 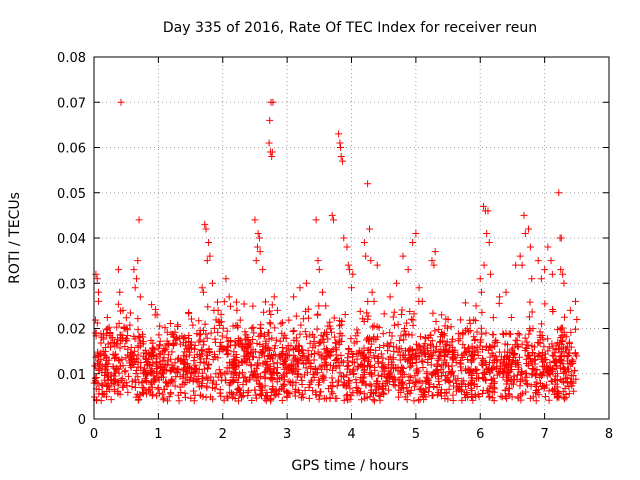 I want to click on y-tick-label: 0.07, so click(x=71, y=103).